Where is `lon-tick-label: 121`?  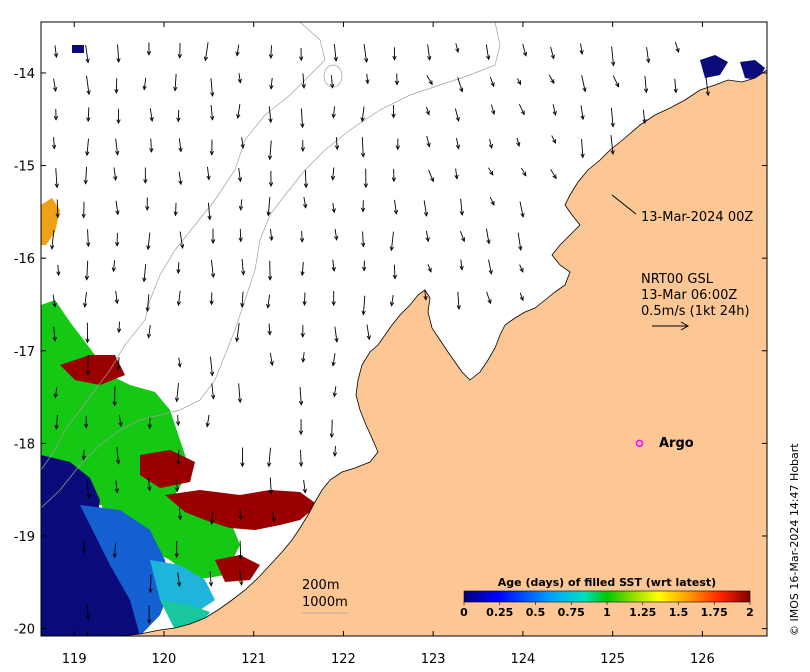 lon-tick-label: 121 is located at coordinates (253, 659).